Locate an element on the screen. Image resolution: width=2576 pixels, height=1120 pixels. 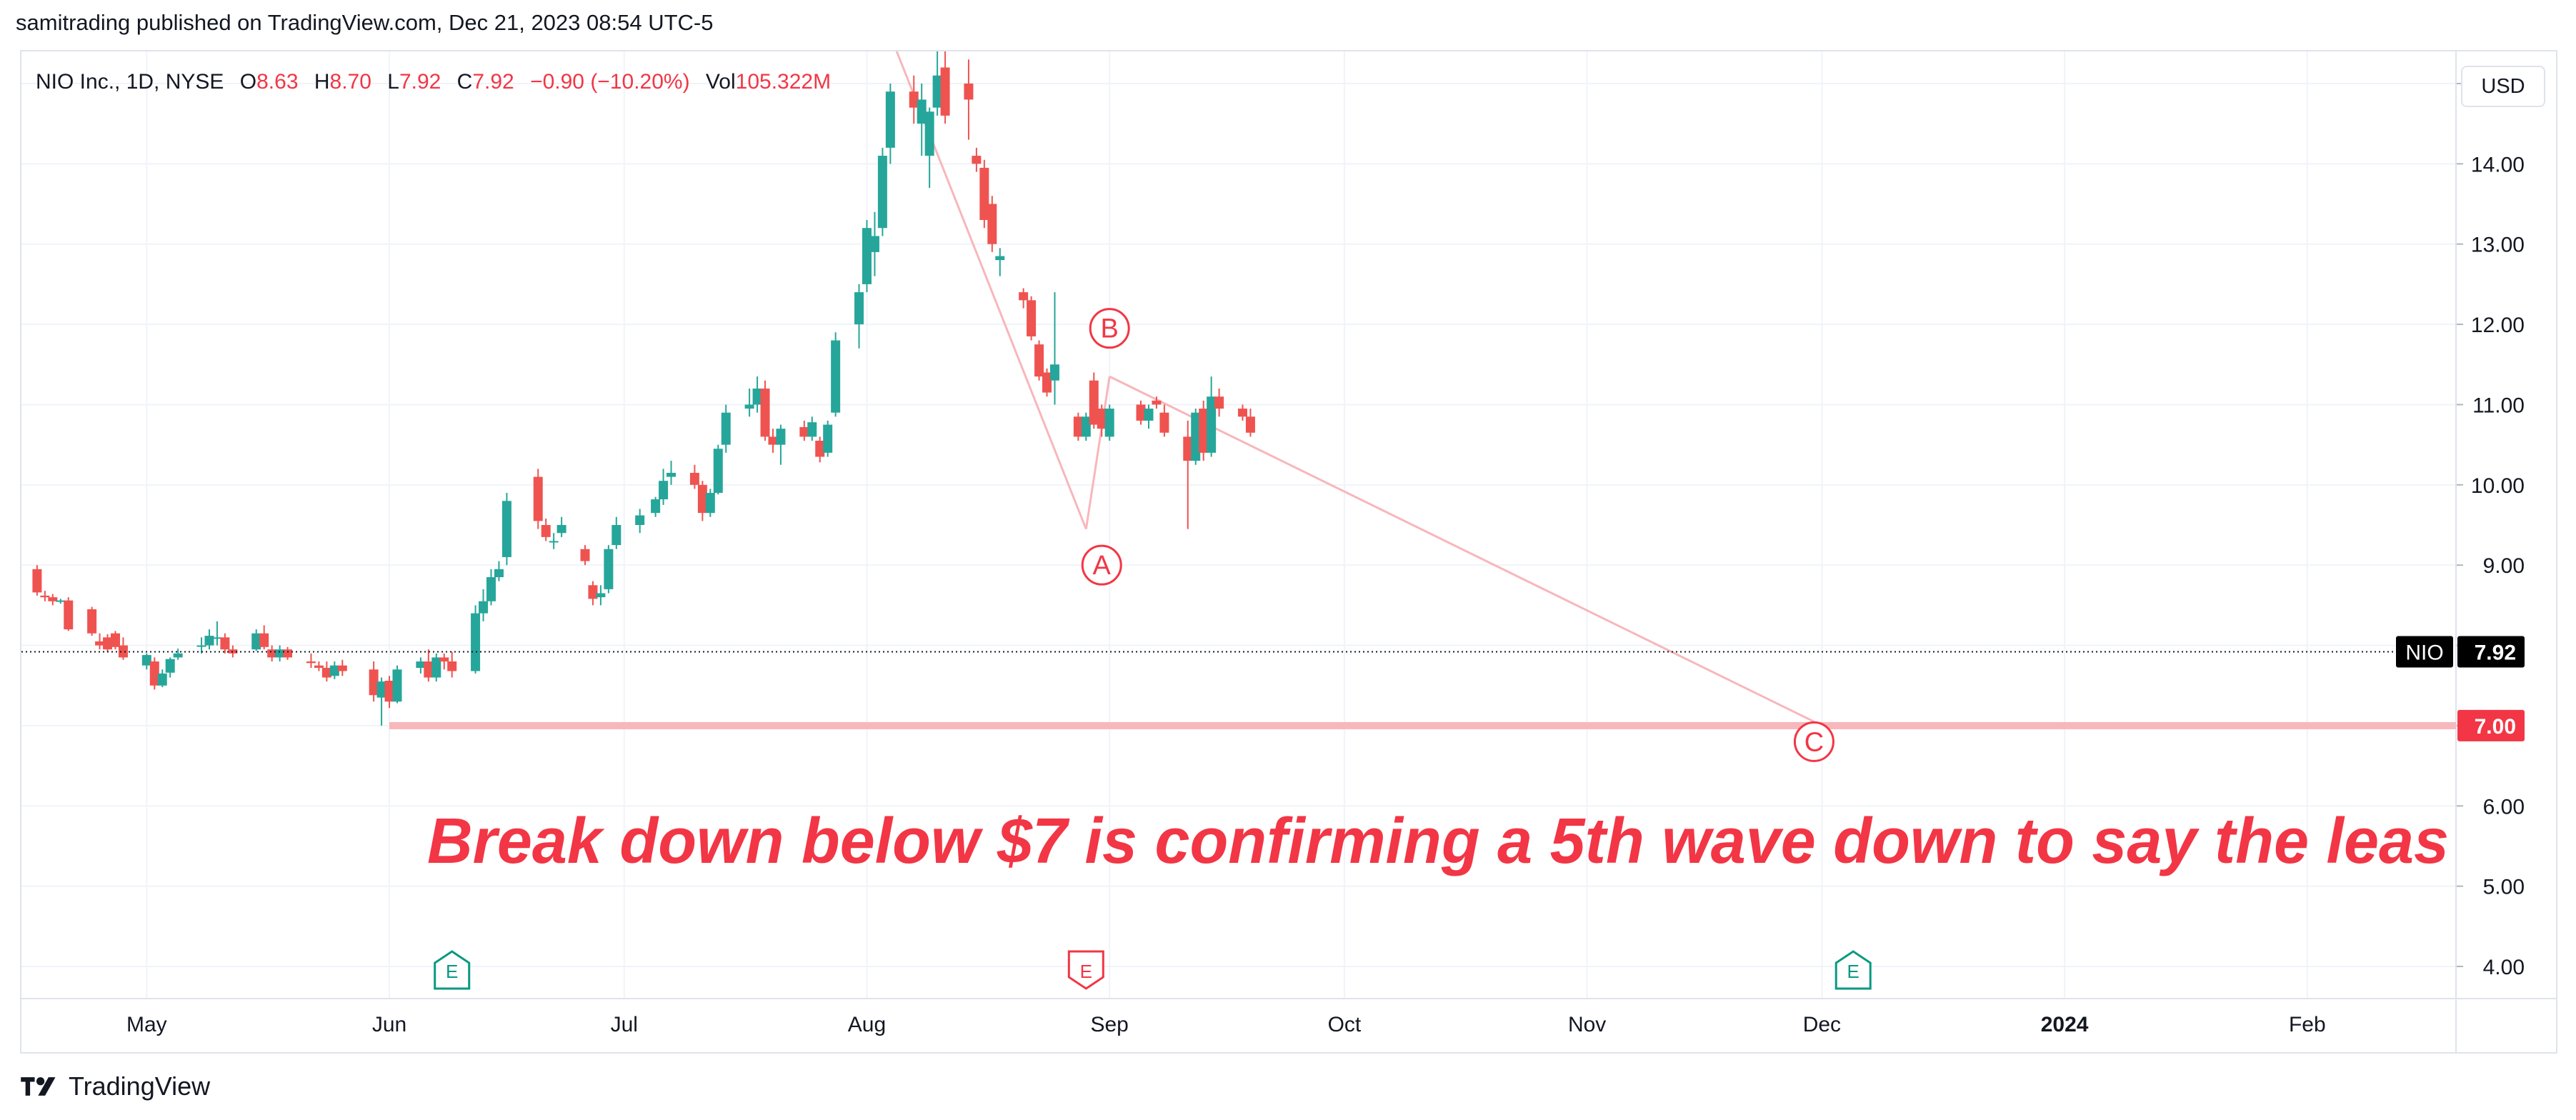
currency-button: USD is located at coordinates (2503, 86).